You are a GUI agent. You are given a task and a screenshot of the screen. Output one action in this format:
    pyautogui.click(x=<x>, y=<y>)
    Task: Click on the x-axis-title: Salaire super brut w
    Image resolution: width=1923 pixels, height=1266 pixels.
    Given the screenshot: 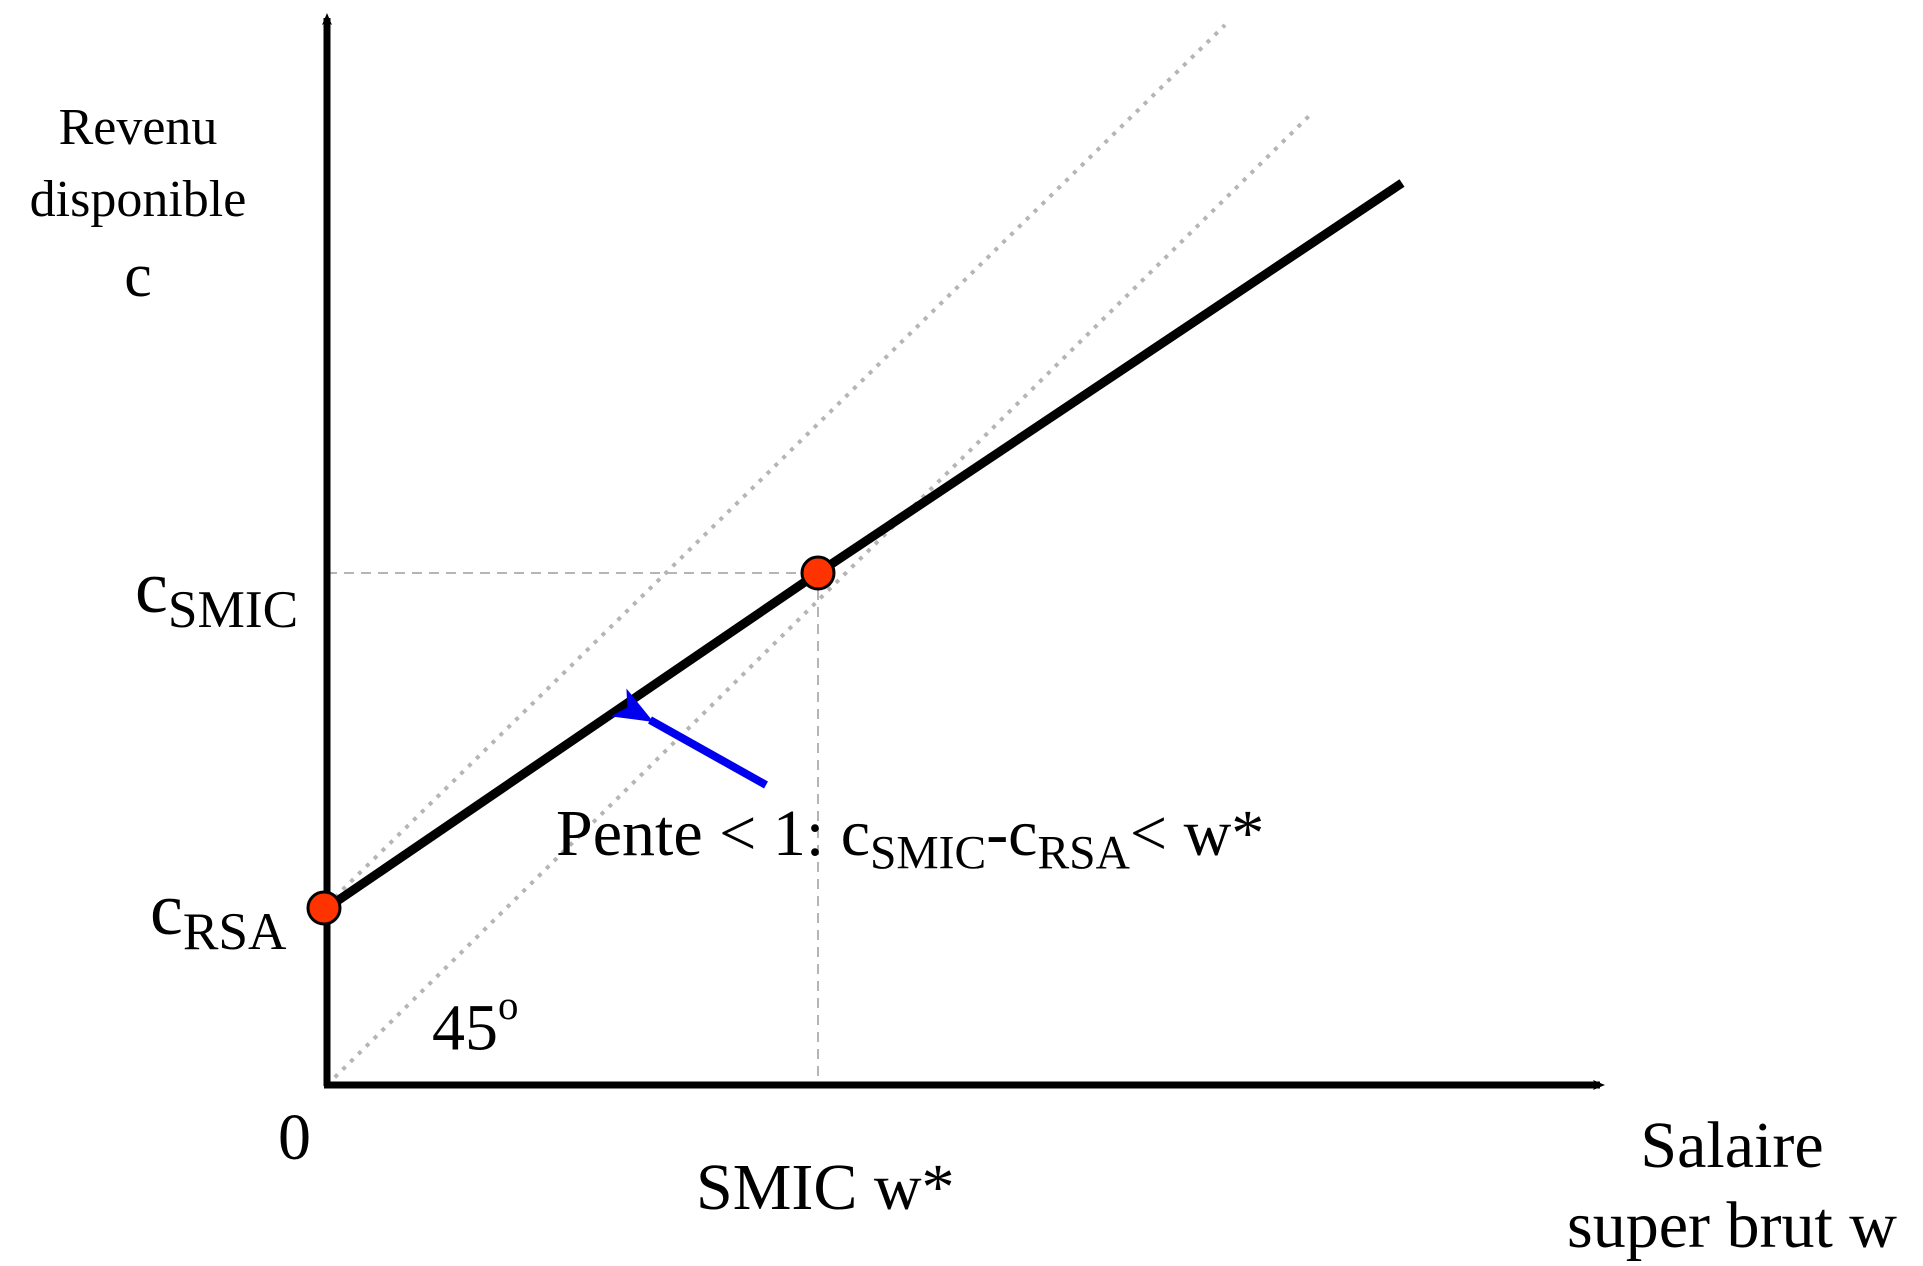 What is the action you would take?
    pyautogui.click(x=1724, y=1186)
    